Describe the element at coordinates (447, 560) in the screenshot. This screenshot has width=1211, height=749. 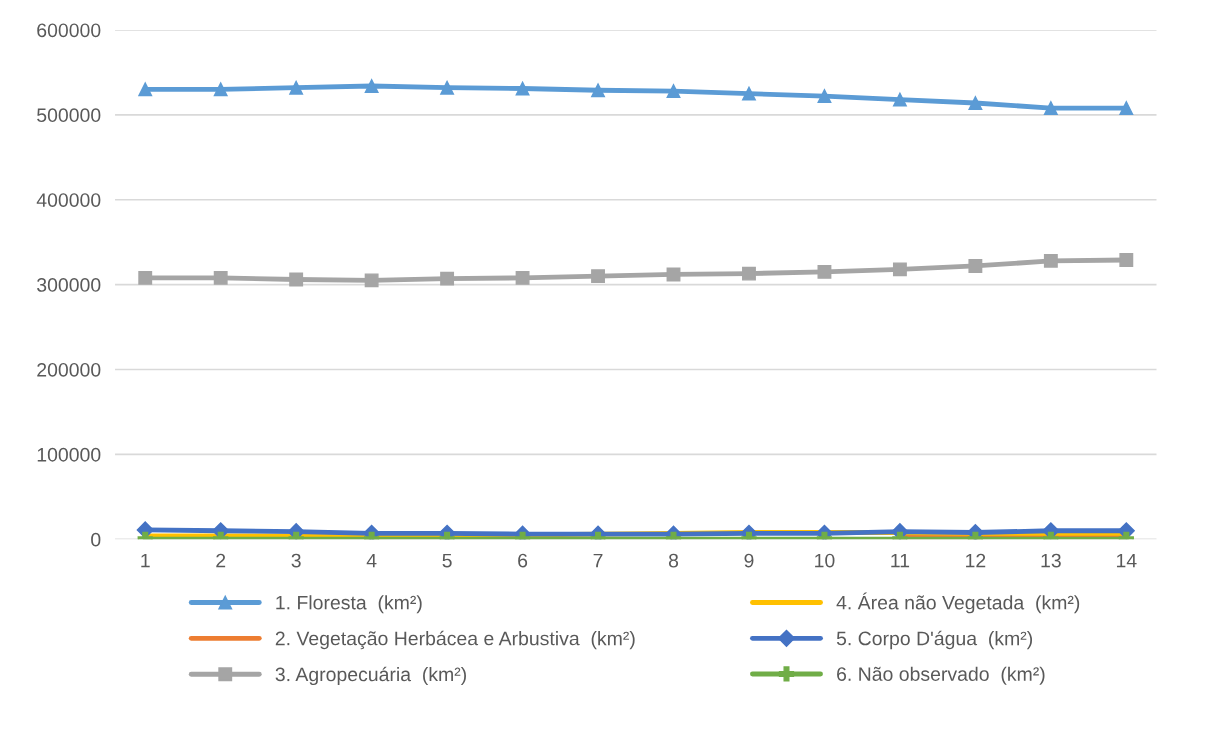
I see `x-tick-label: 5` at that location.